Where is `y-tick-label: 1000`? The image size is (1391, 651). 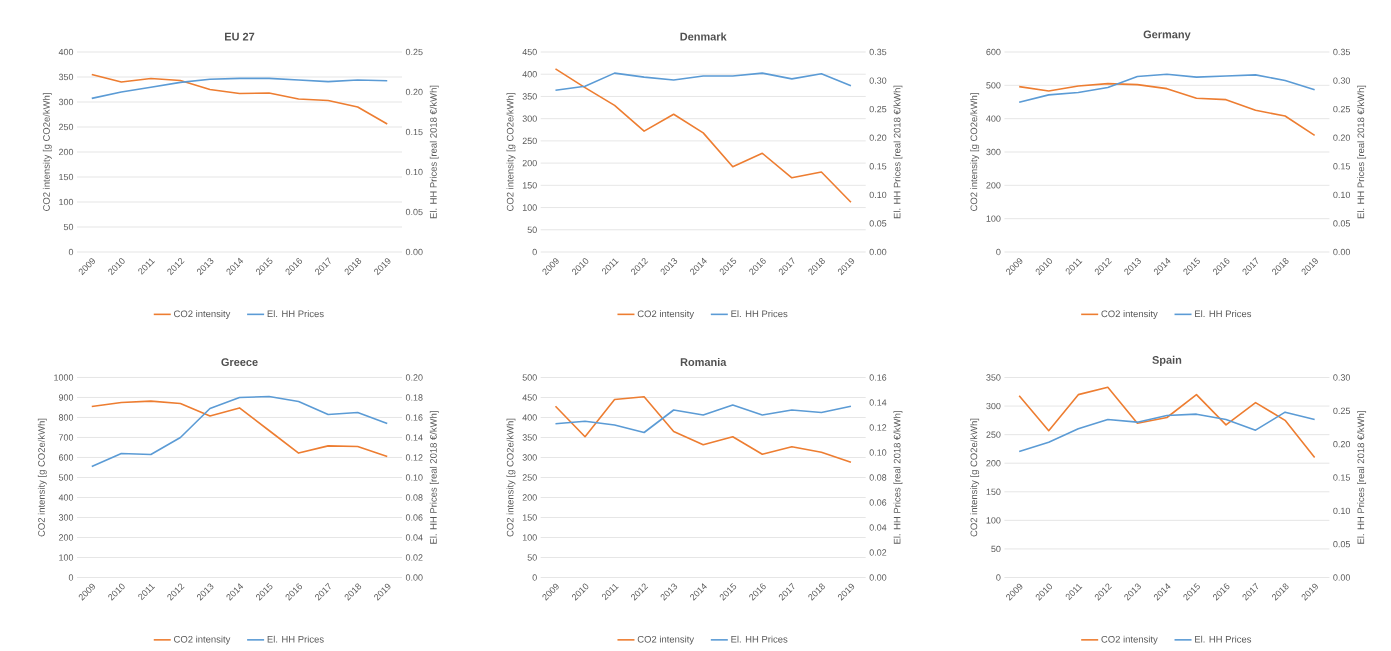
y-tick-label: 1000 is located at coordinates (64, 377).